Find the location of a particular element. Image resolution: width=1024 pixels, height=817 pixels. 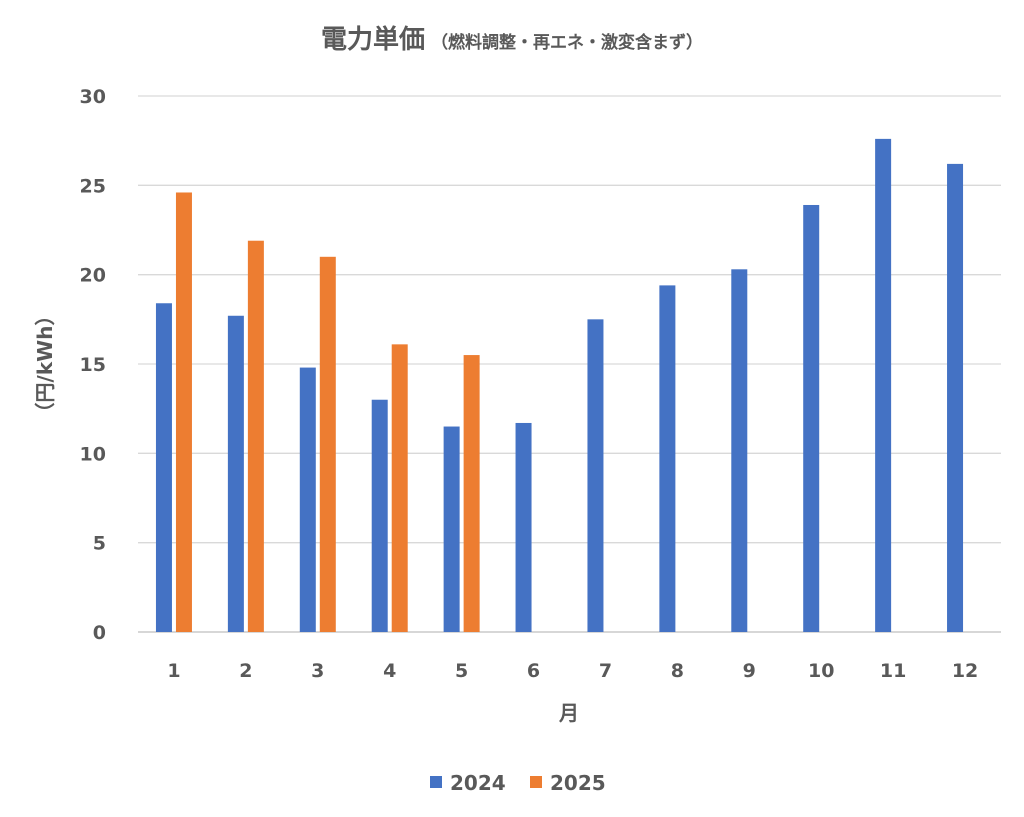

legend-swatch-2025 is located at coordinates (536, 782).